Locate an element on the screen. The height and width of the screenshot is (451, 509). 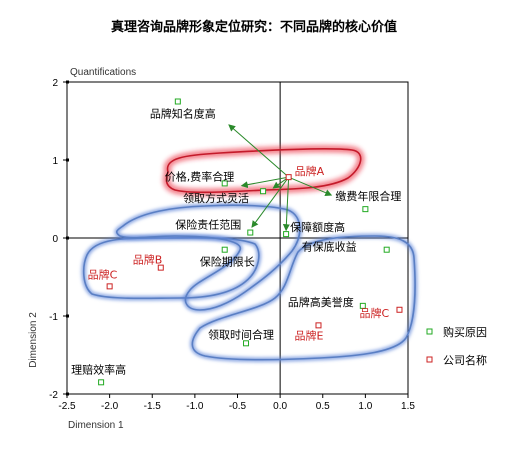
point-label-reason: 价格,费率合理 is located at coordinates (200, 176).